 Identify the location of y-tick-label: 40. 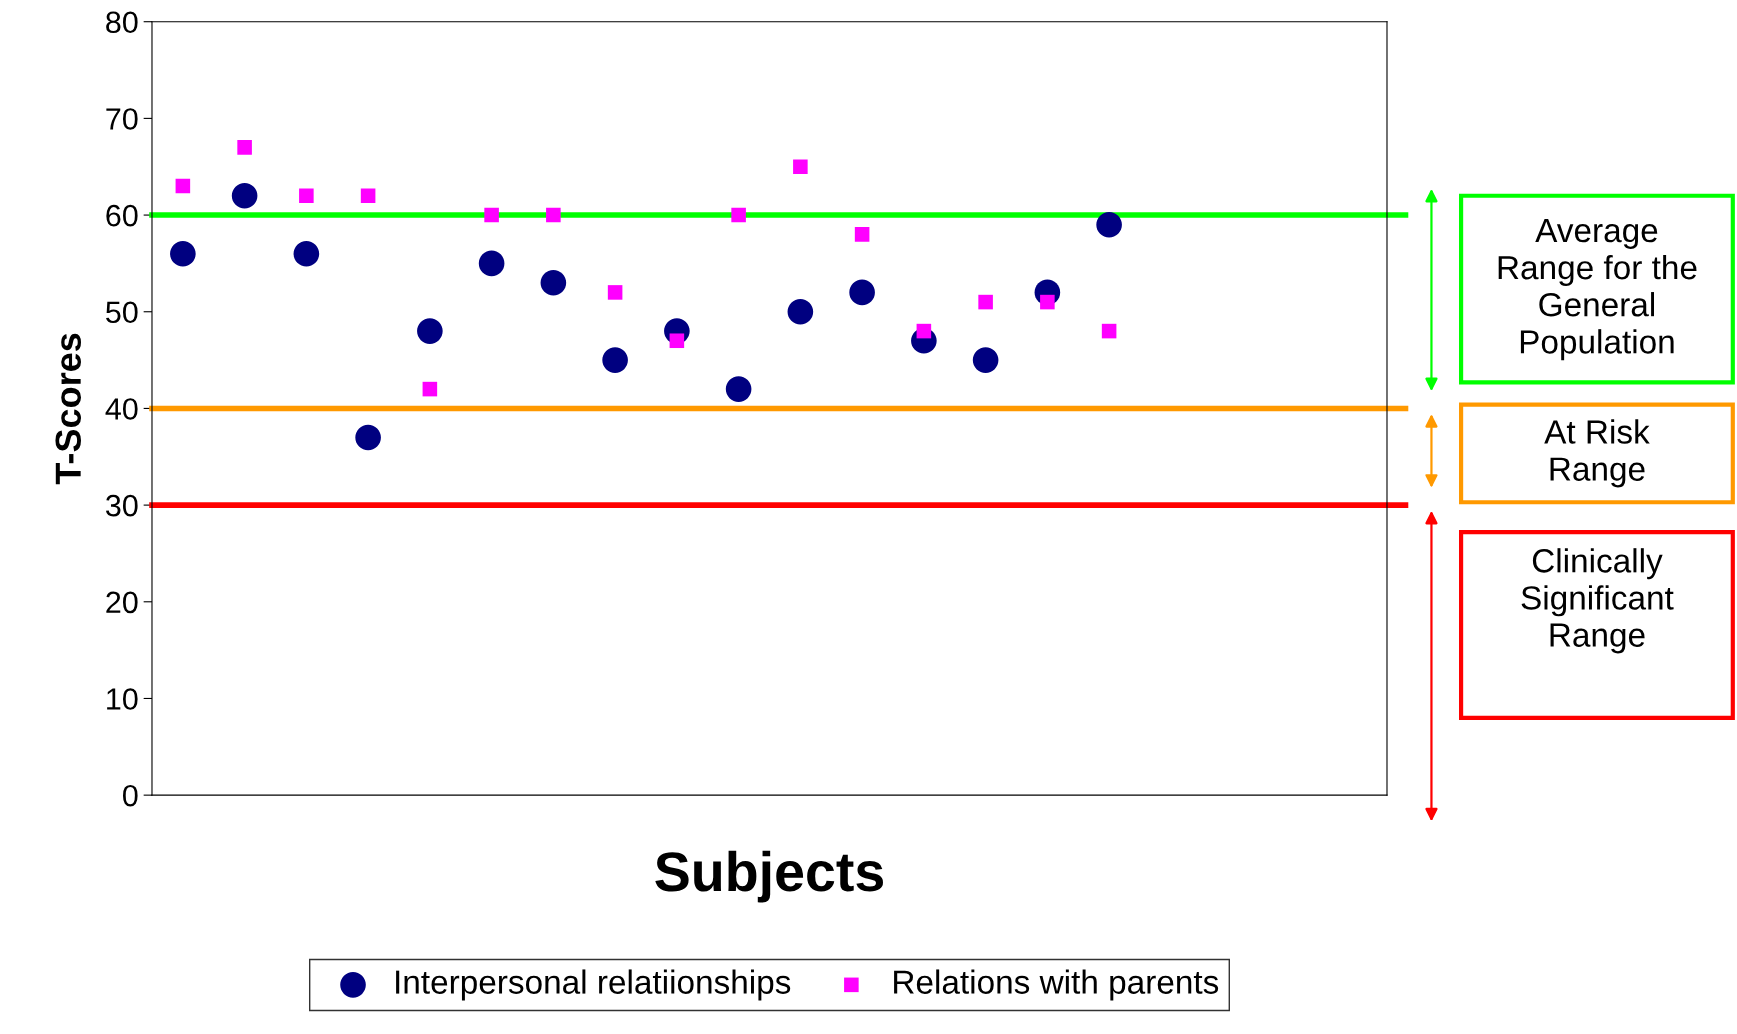
(121, 409).